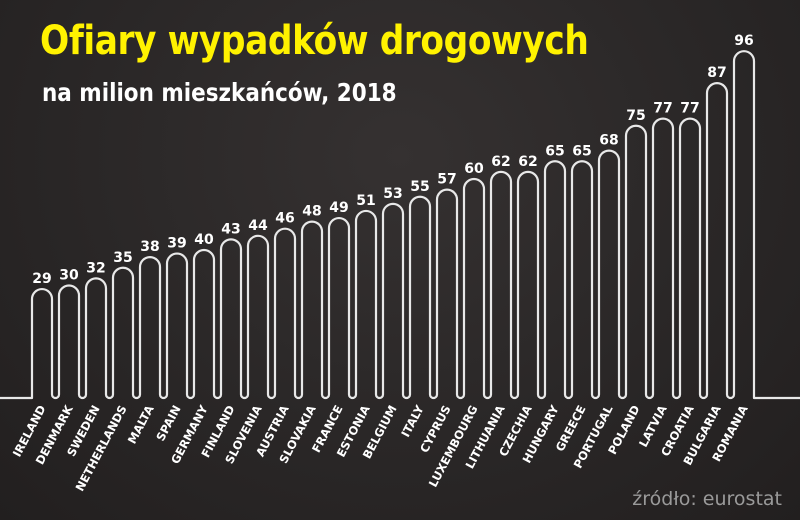  What do you see at coordinates (716, 73) in the screenshot?
I see `value-label: 87` at bounding box center [716, 73].